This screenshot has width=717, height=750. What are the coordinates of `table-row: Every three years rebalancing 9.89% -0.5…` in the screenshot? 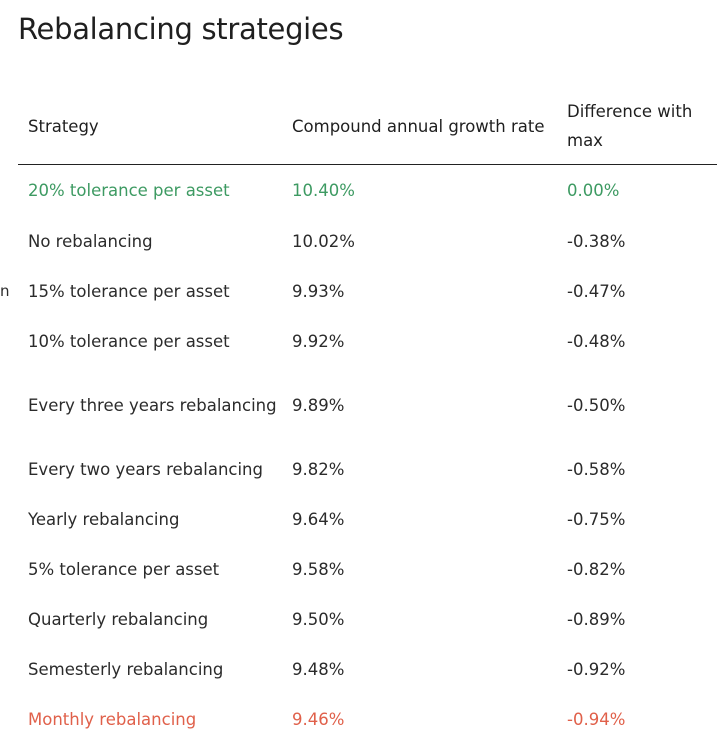 It's located at (367, 406).